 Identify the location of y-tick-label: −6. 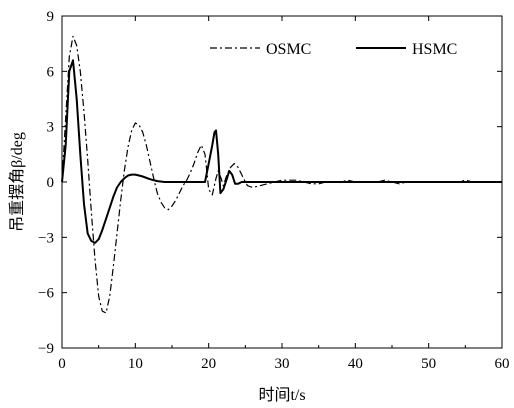
(46, 294).